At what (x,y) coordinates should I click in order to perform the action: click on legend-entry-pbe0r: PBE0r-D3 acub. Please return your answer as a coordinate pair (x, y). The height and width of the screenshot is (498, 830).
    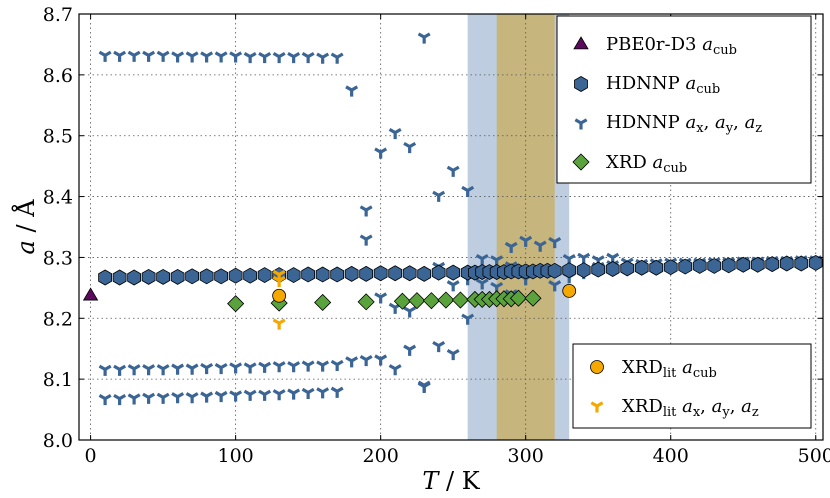
    Looking at the image, I should click on (655, 46).